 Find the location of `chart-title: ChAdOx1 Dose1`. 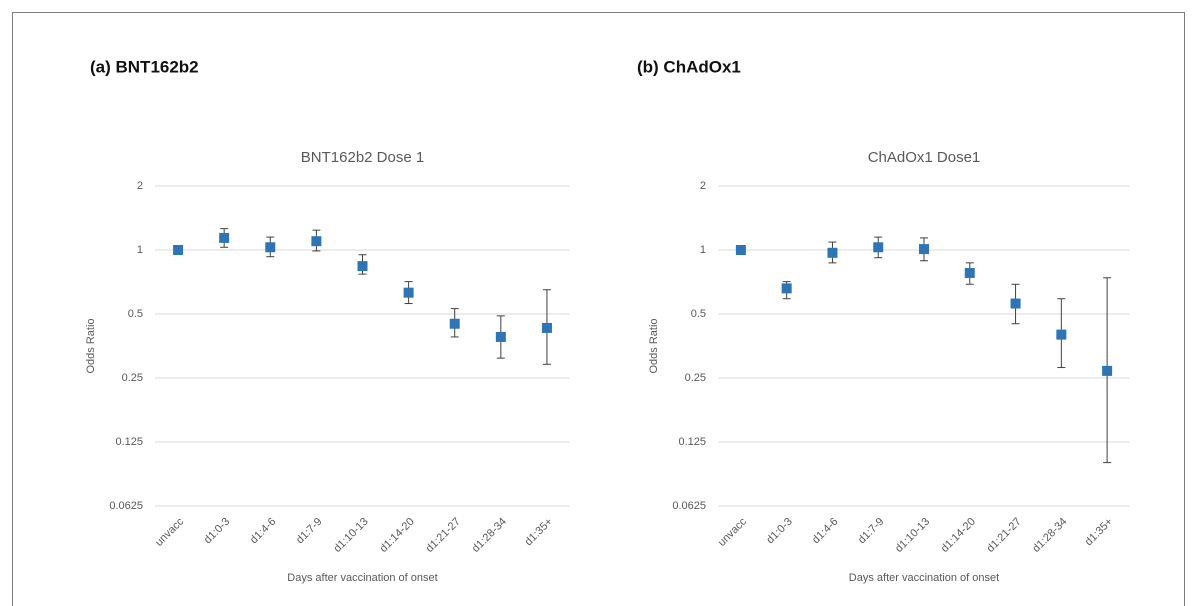

chart-title: ChAdOx1 Dose1 is located at coordinates (924, 157).